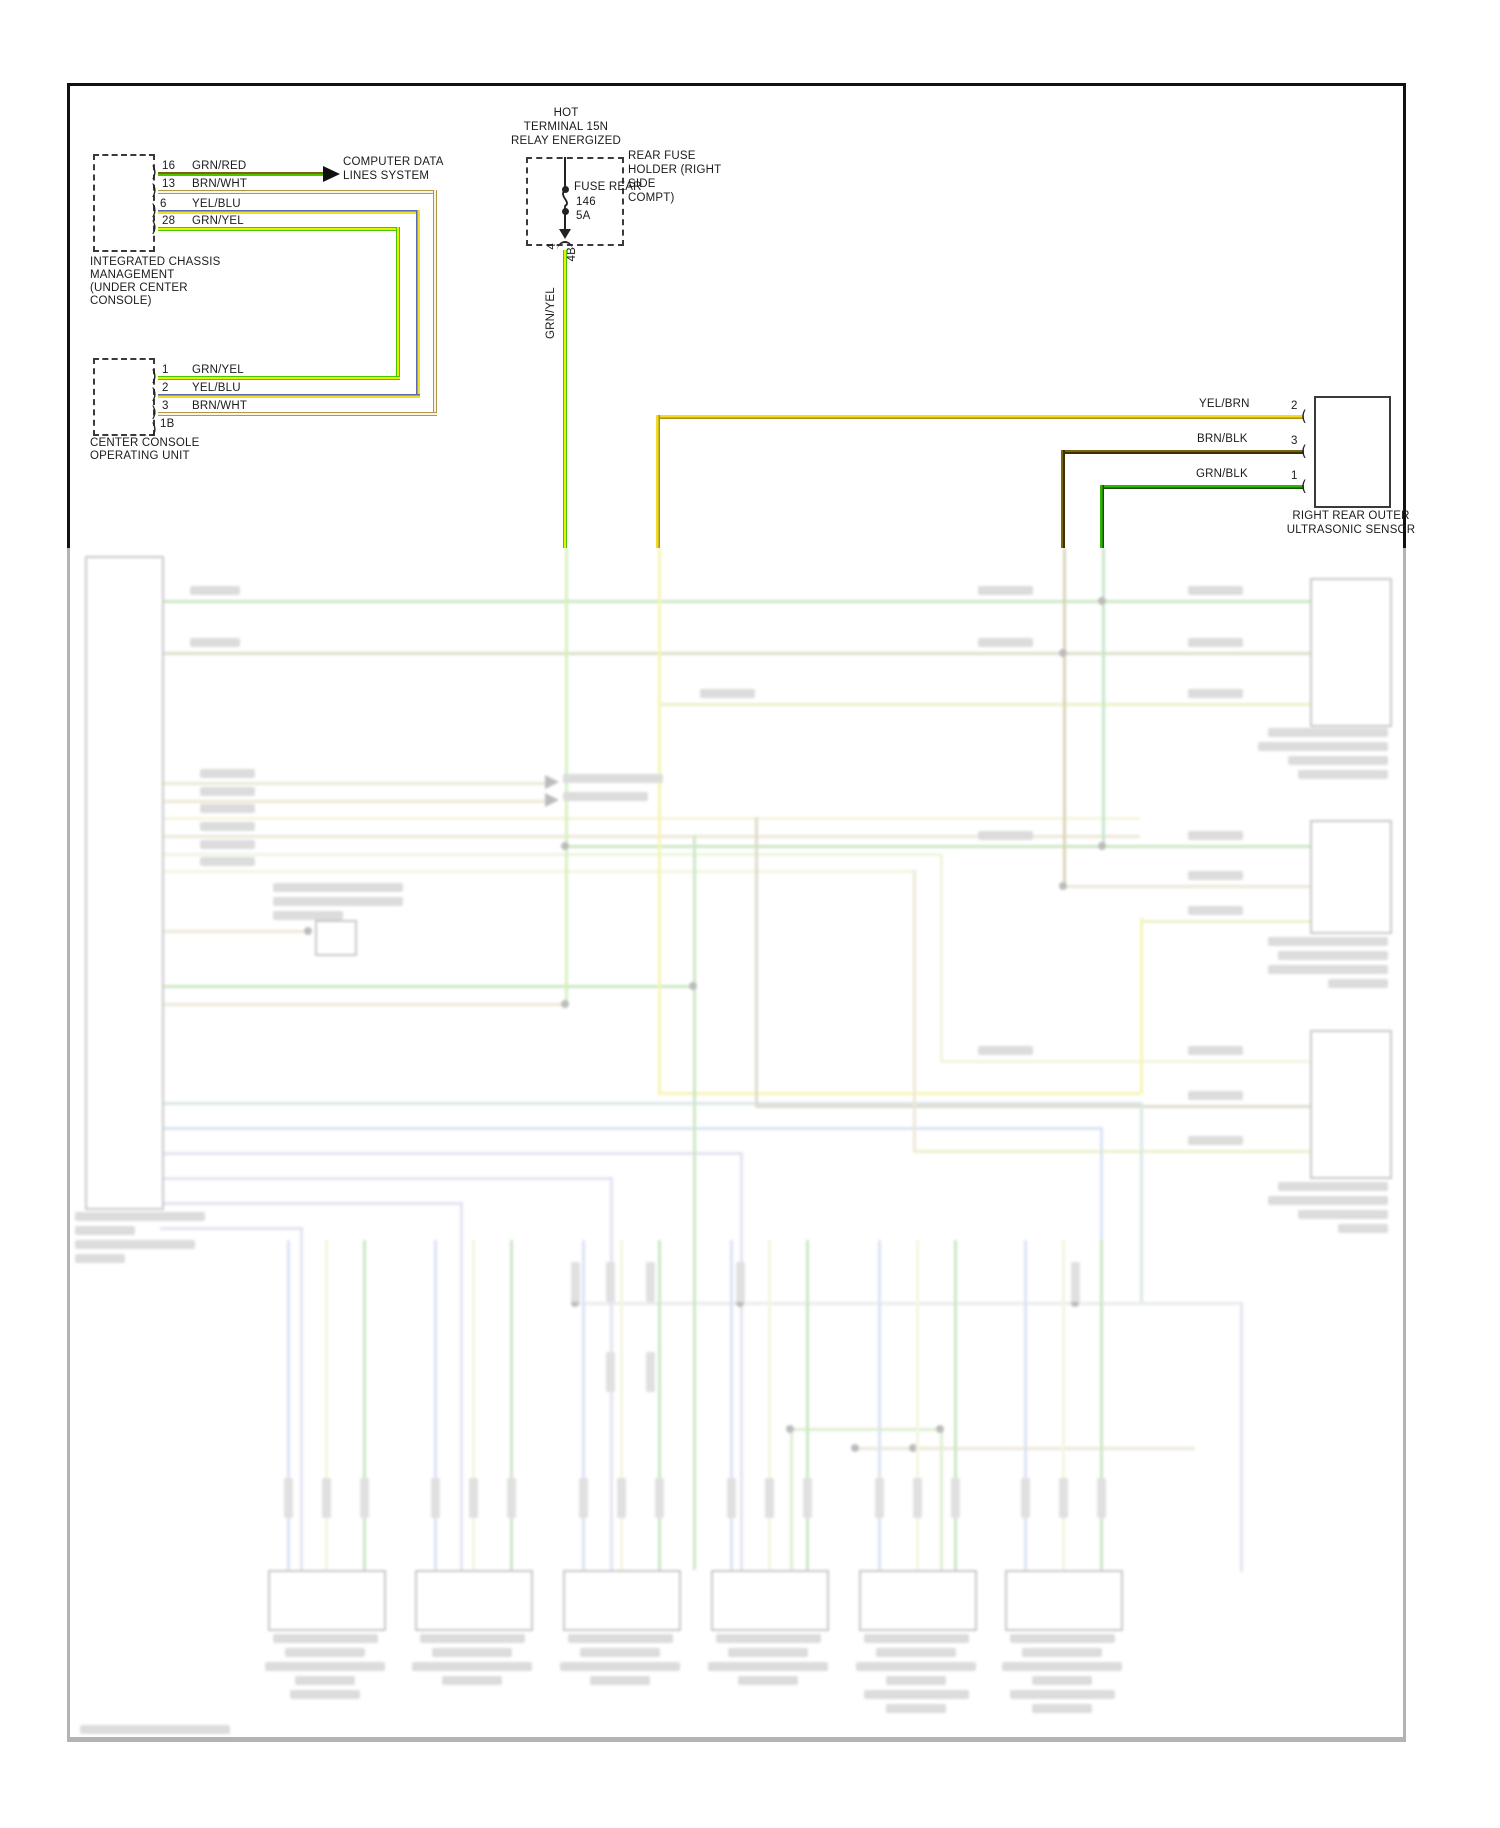  I want to click on fuse-out-line, so click(565, 221).